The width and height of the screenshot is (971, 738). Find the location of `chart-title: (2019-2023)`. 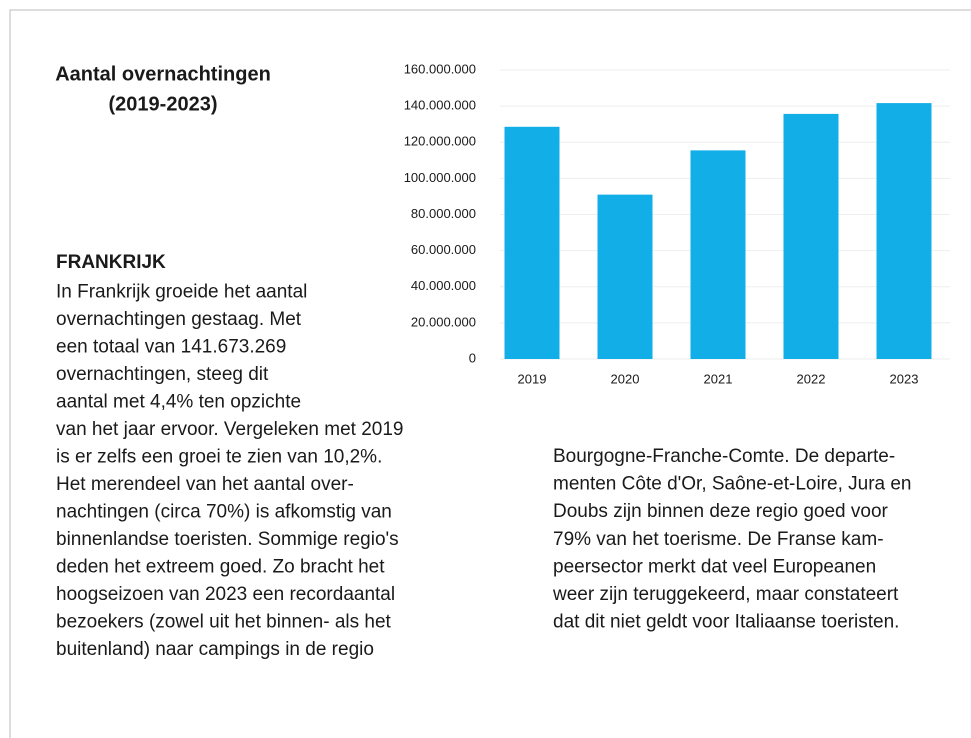

chart-title: (2019-2023) is located at coordinates (163, 104).